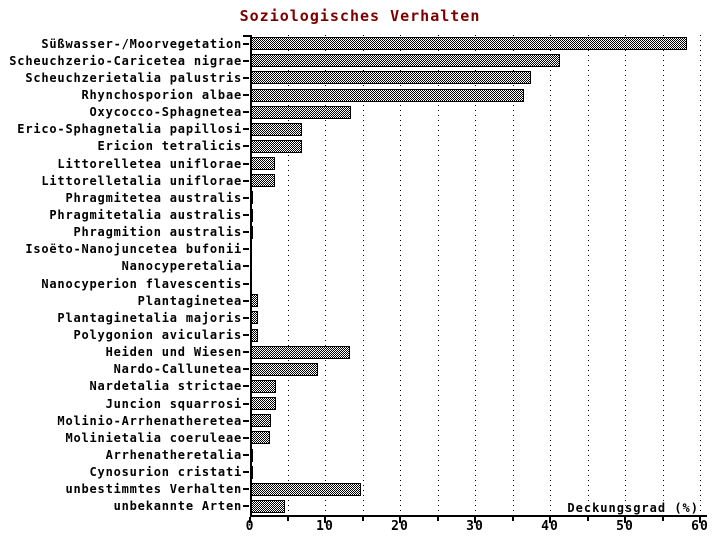 This screenshot has width=720, height=540. What do you see at coordinates (133, 77) in the screenshot?
I see `category-label: Scheuchzerietalia palustris` at bounding box center [133, 77].